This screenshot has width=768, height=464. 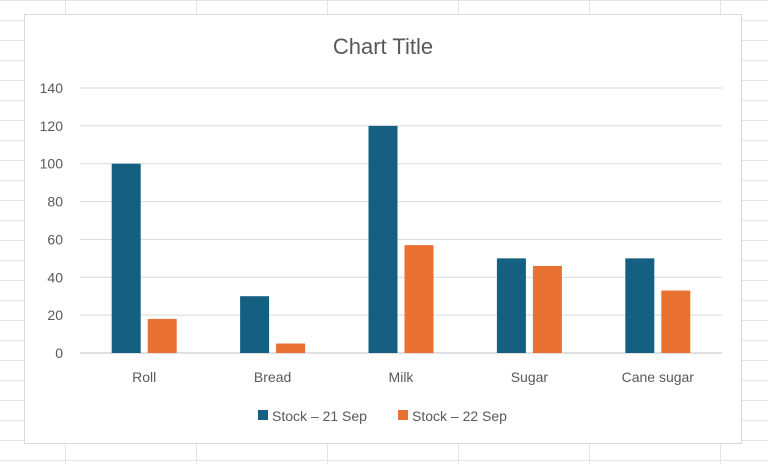 I want to click on y-tick-label: 120, so click(x=52, y=126).